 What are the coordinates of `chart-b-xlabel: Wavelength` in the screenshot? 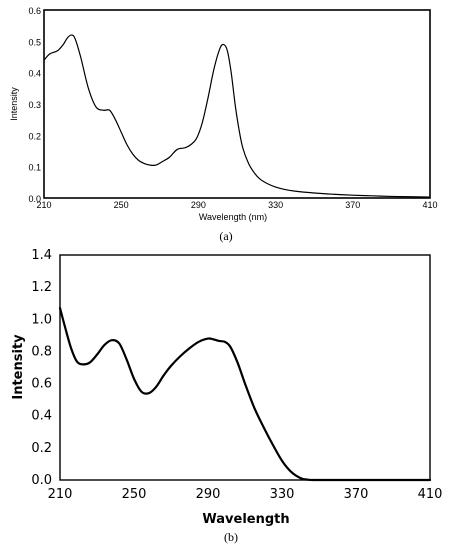 It's located at (245, 519).